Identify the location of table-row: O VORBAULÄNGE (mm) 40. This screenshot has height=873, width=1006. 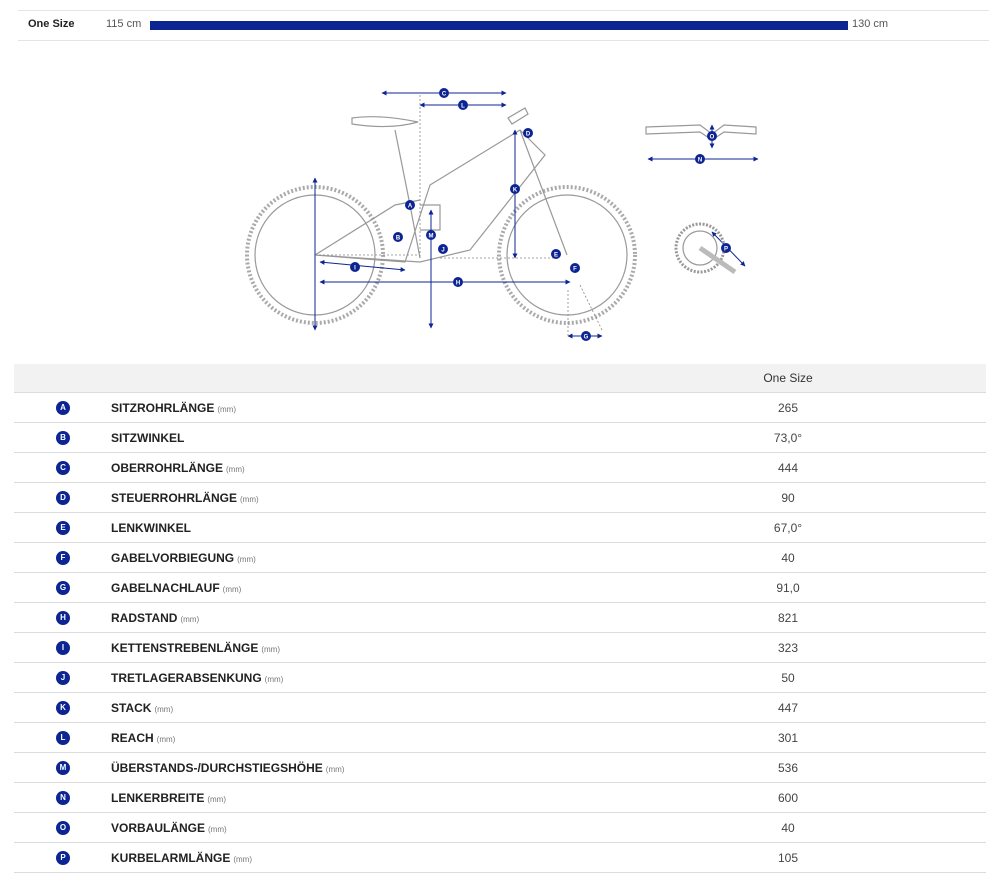
(500, 827).